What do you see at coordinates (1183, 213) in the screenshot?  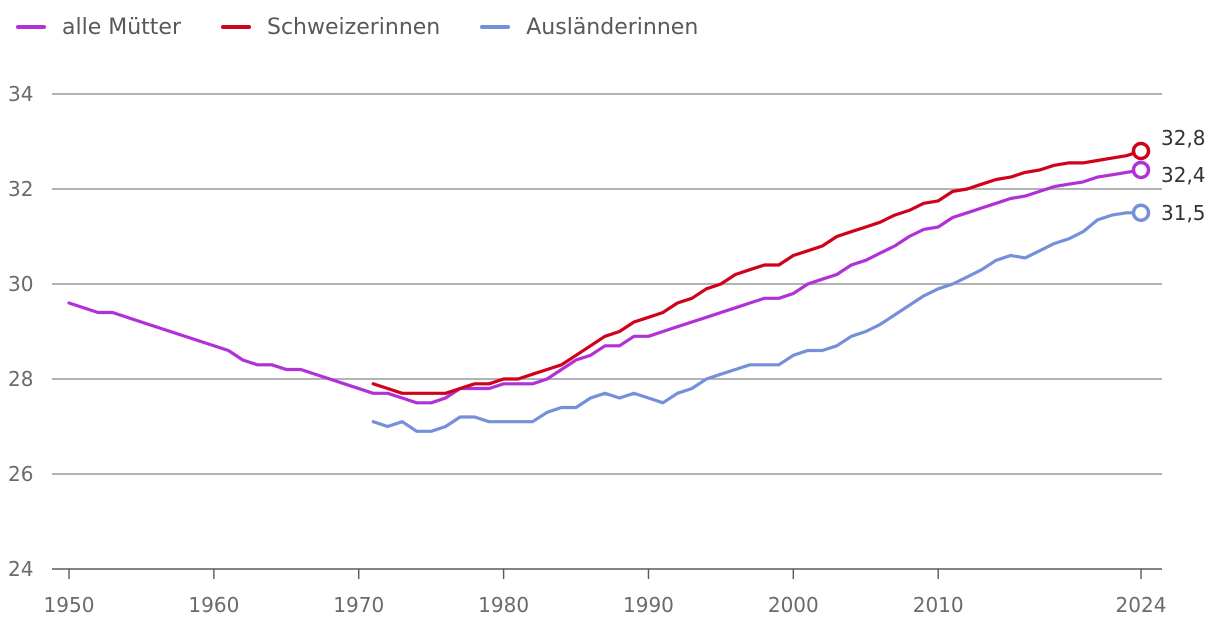 I see `end-label-2: 31,5` at bounding box center [1183, 213].